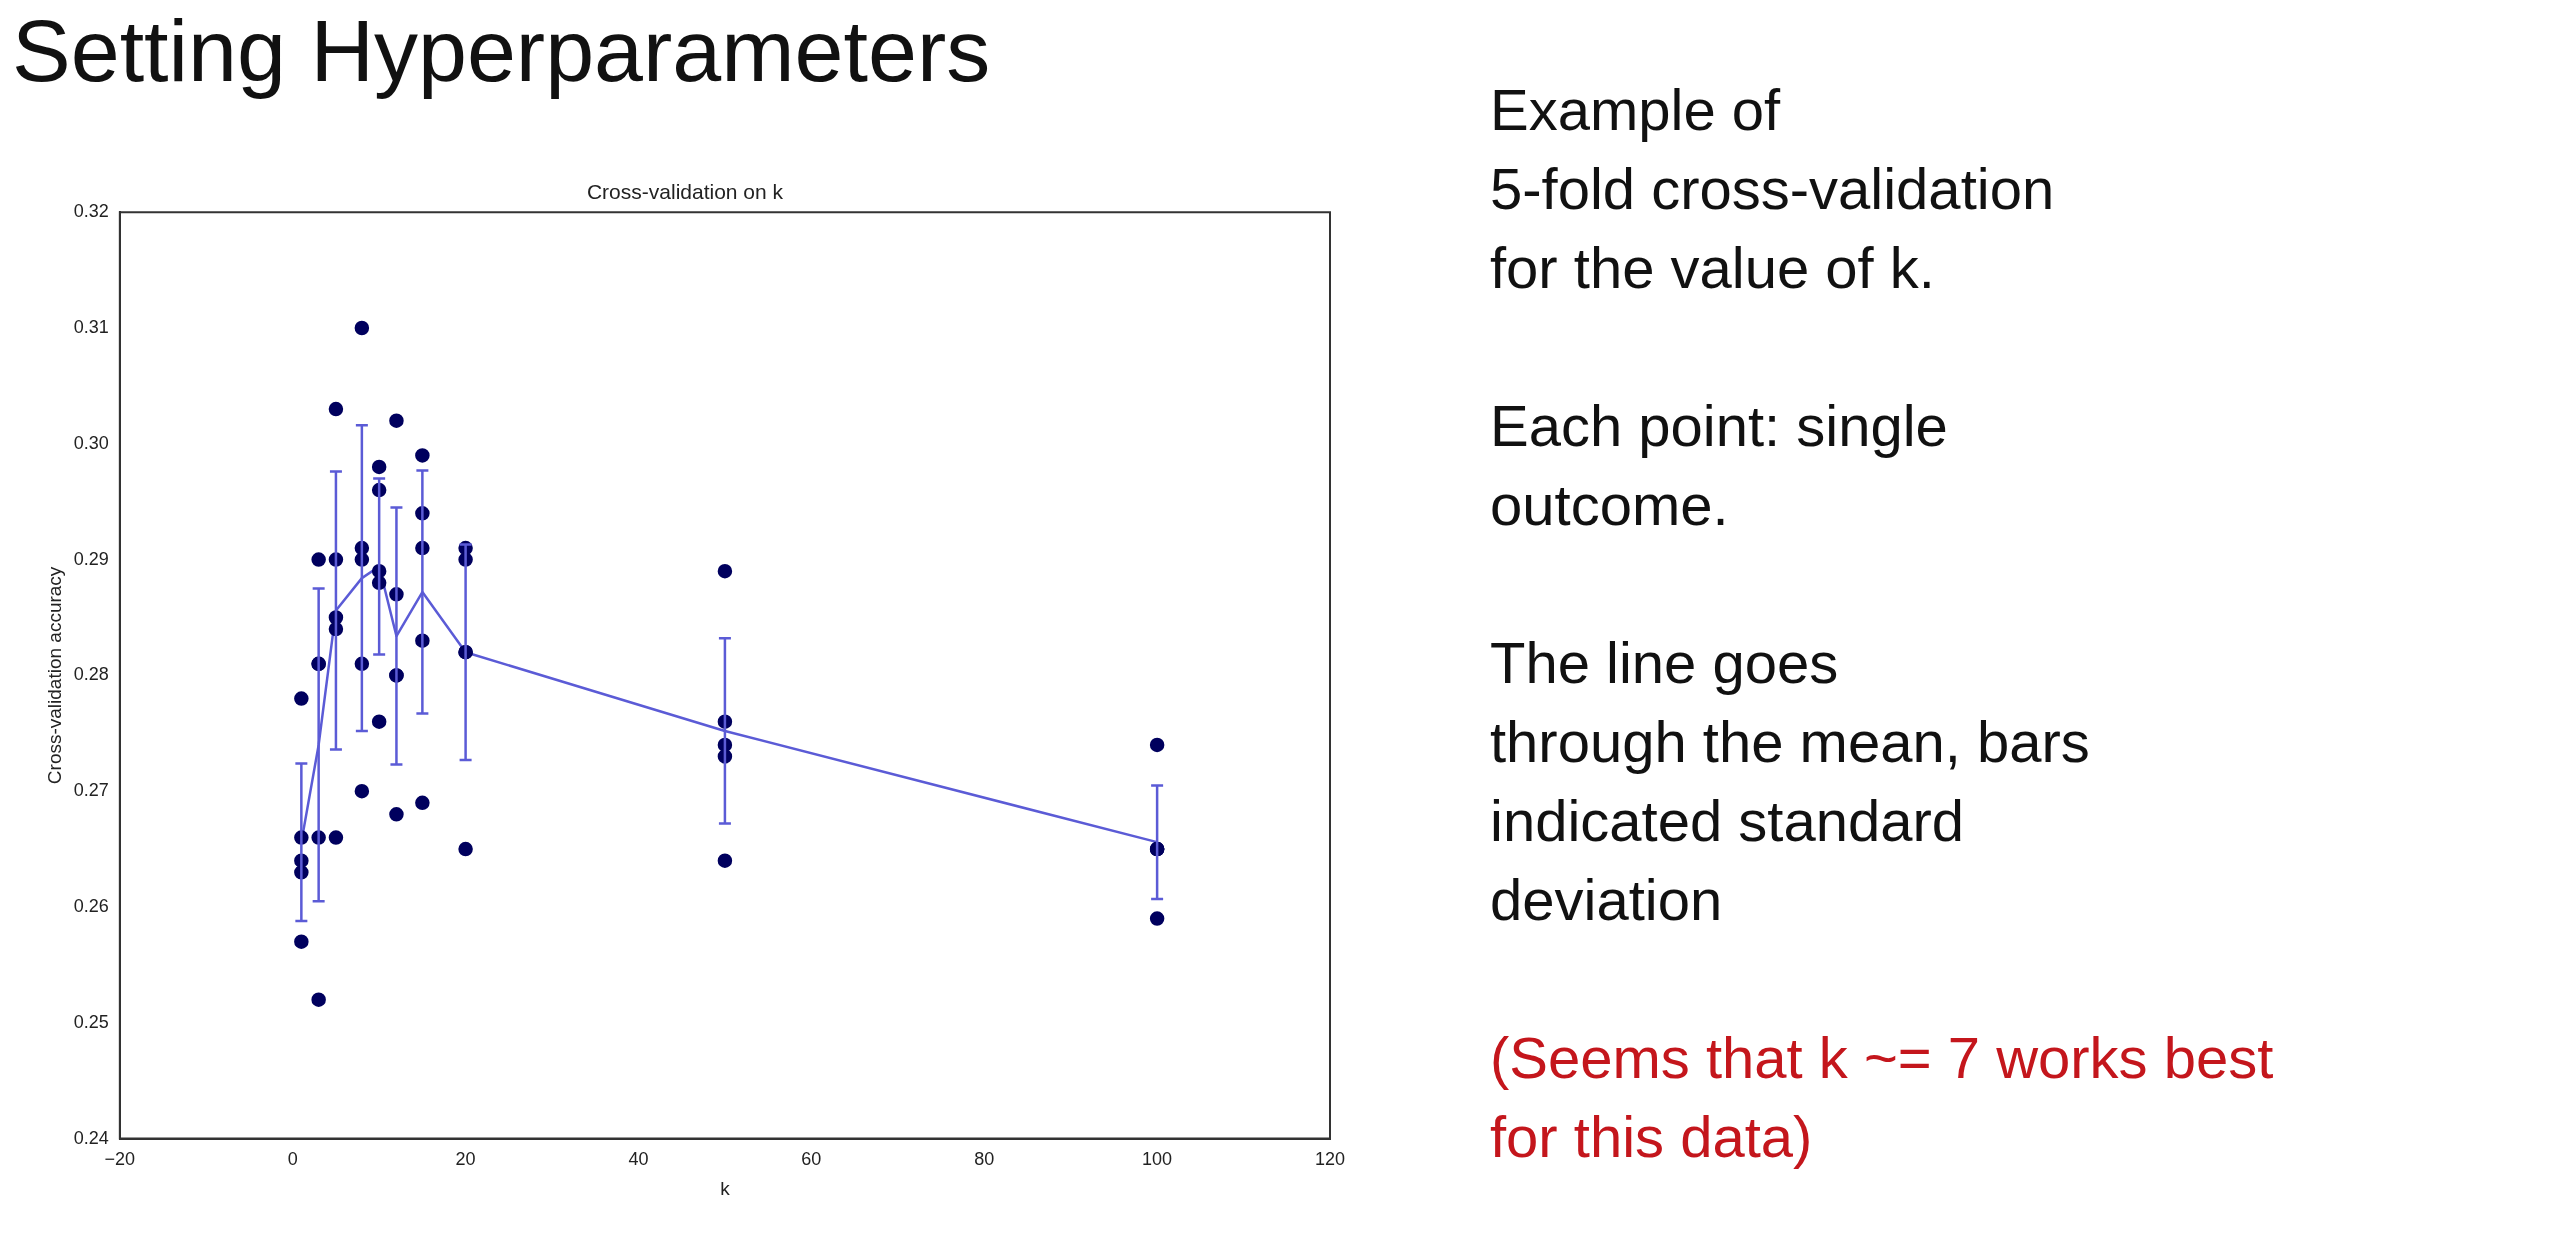 This screenshot has width=2570, height=1256. Describe the element at coordinates (54, 675) in the screenshot. I see `y-axis-title: Cross-validation accuracy` at that location.